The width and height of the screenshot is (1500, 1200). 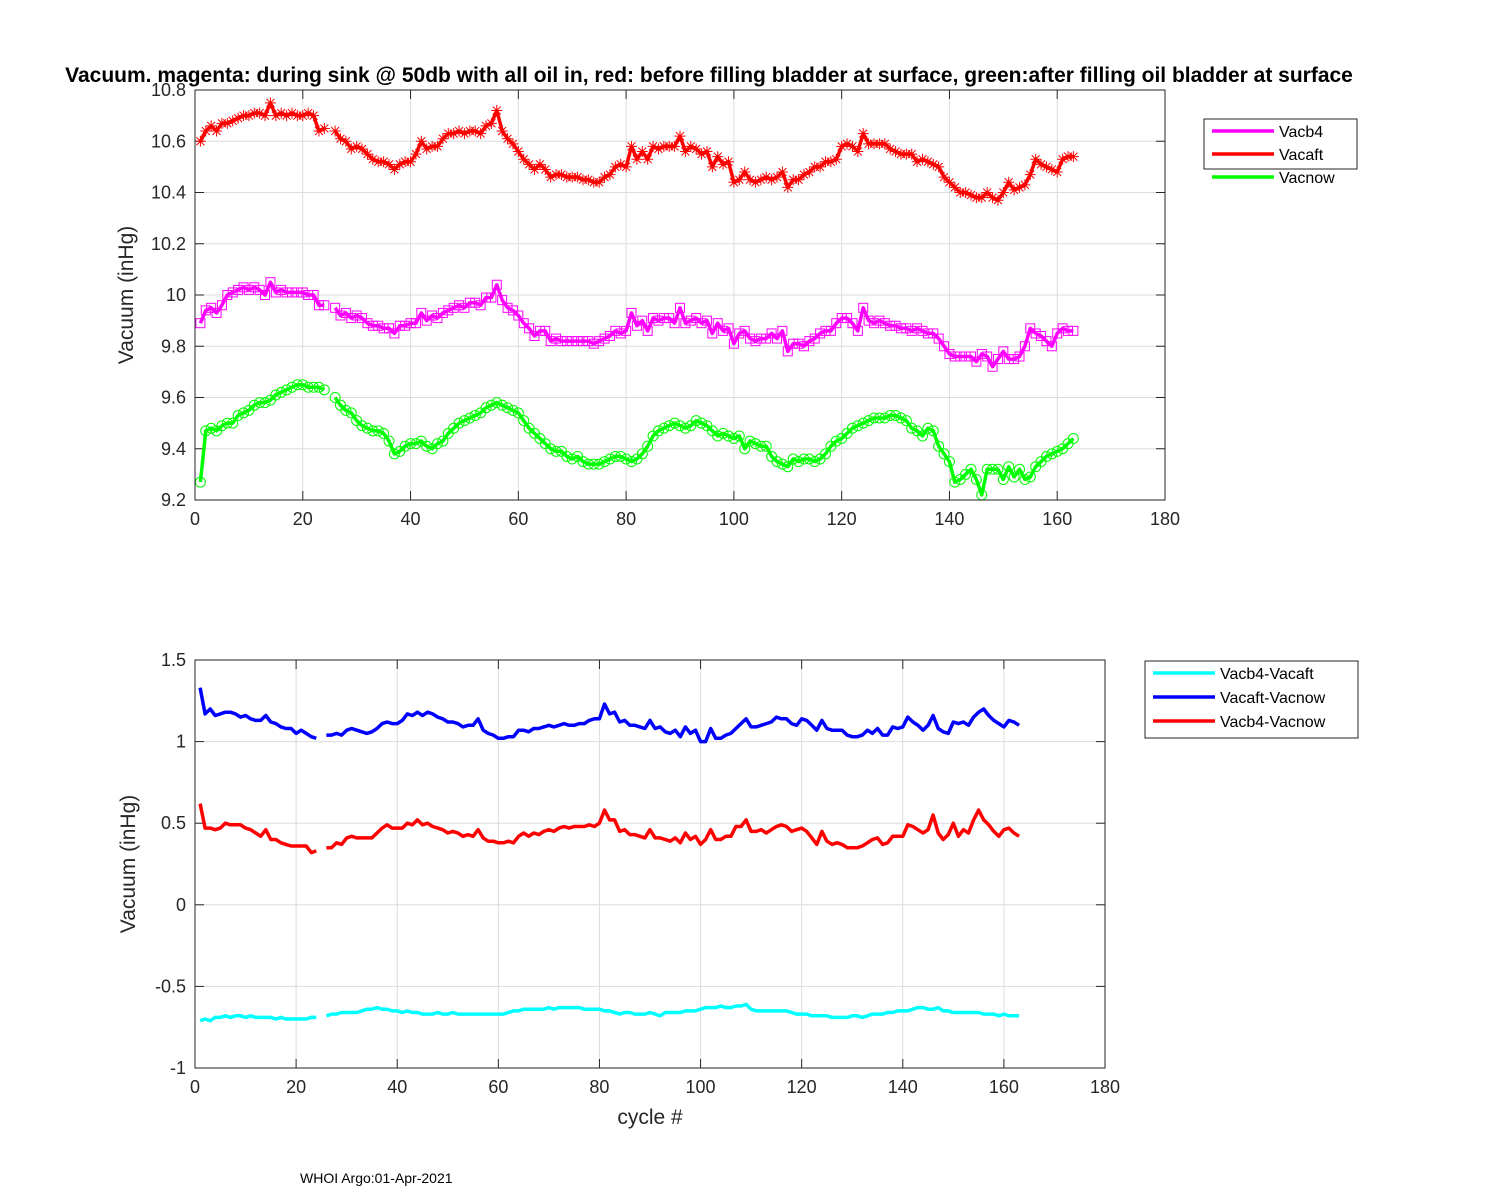 I want to click on y-tick-label: 0.5, so click(x=173, y=823).